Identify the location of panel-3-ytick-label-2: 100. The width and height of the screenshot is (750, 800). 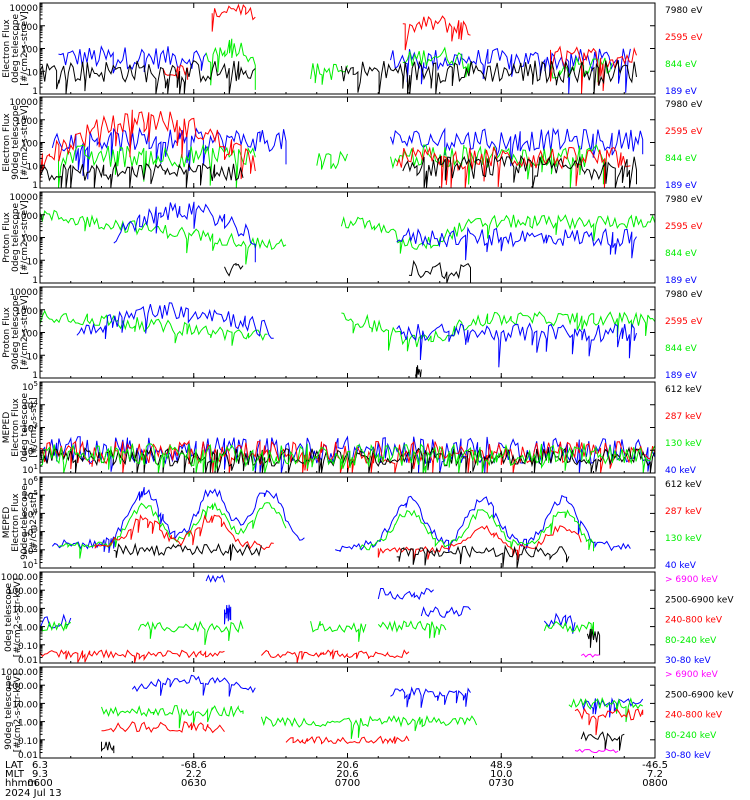
(29, 240).